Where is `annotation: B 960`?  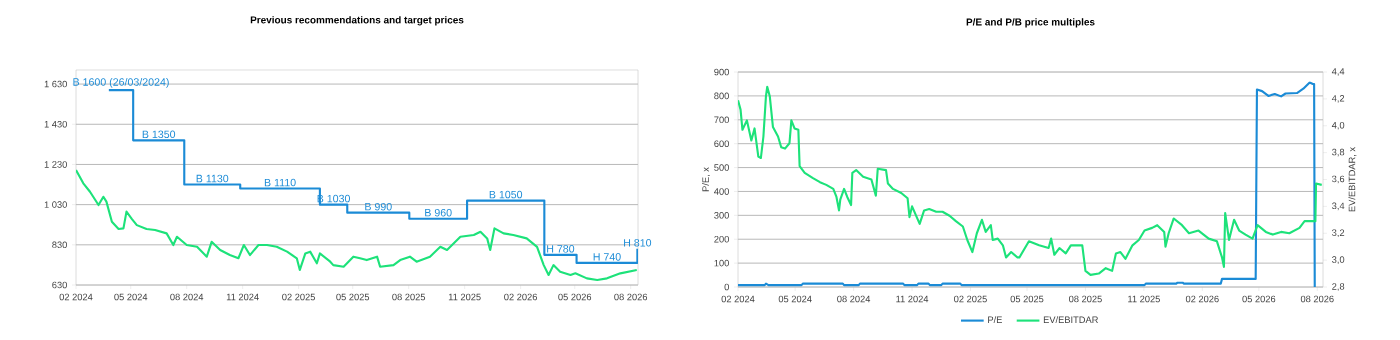 annotation: B 960 is located at coordinates (438, 212).